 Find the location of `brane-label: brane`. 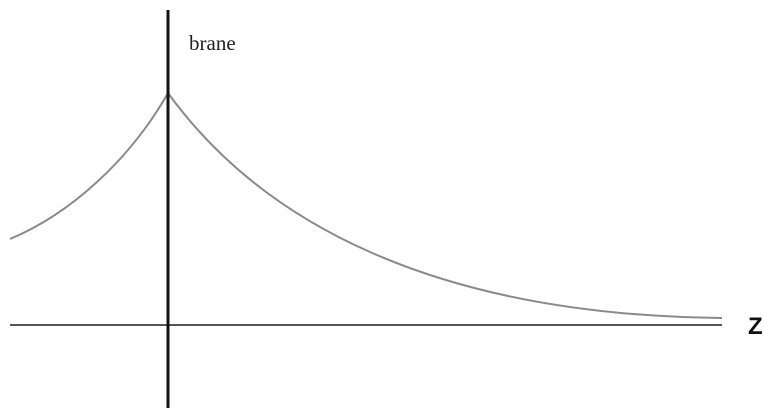

brane-label: brane is located at coordinates (212, 43).